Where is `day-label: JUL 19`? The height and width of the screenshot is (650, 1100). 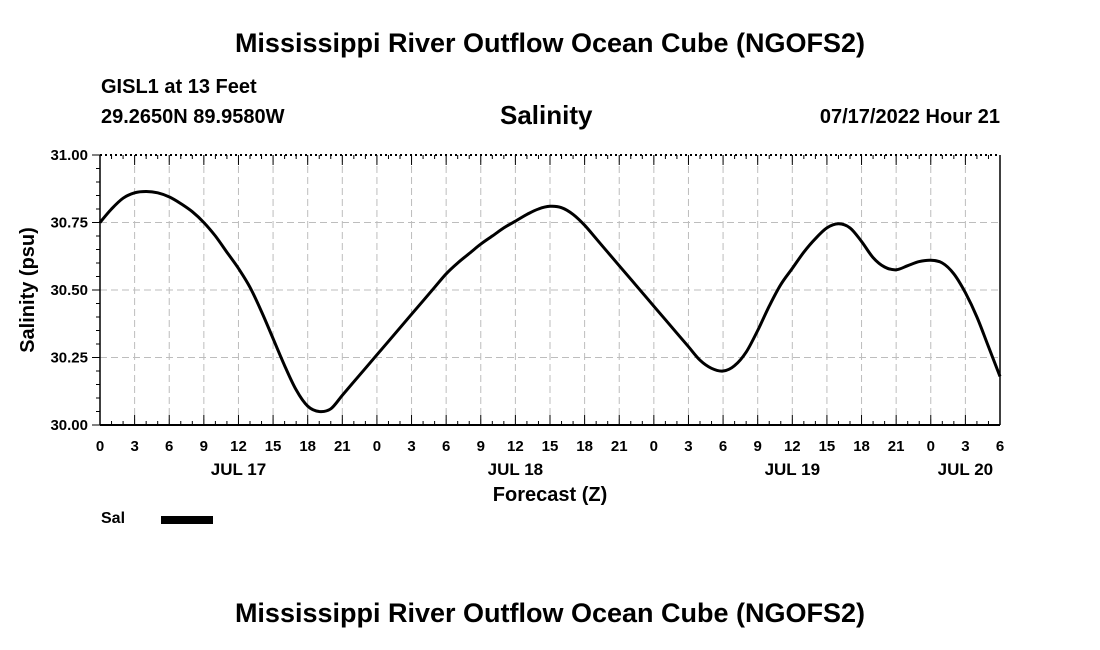 day-label: JUL 19 is located at coordinates (792, 469).